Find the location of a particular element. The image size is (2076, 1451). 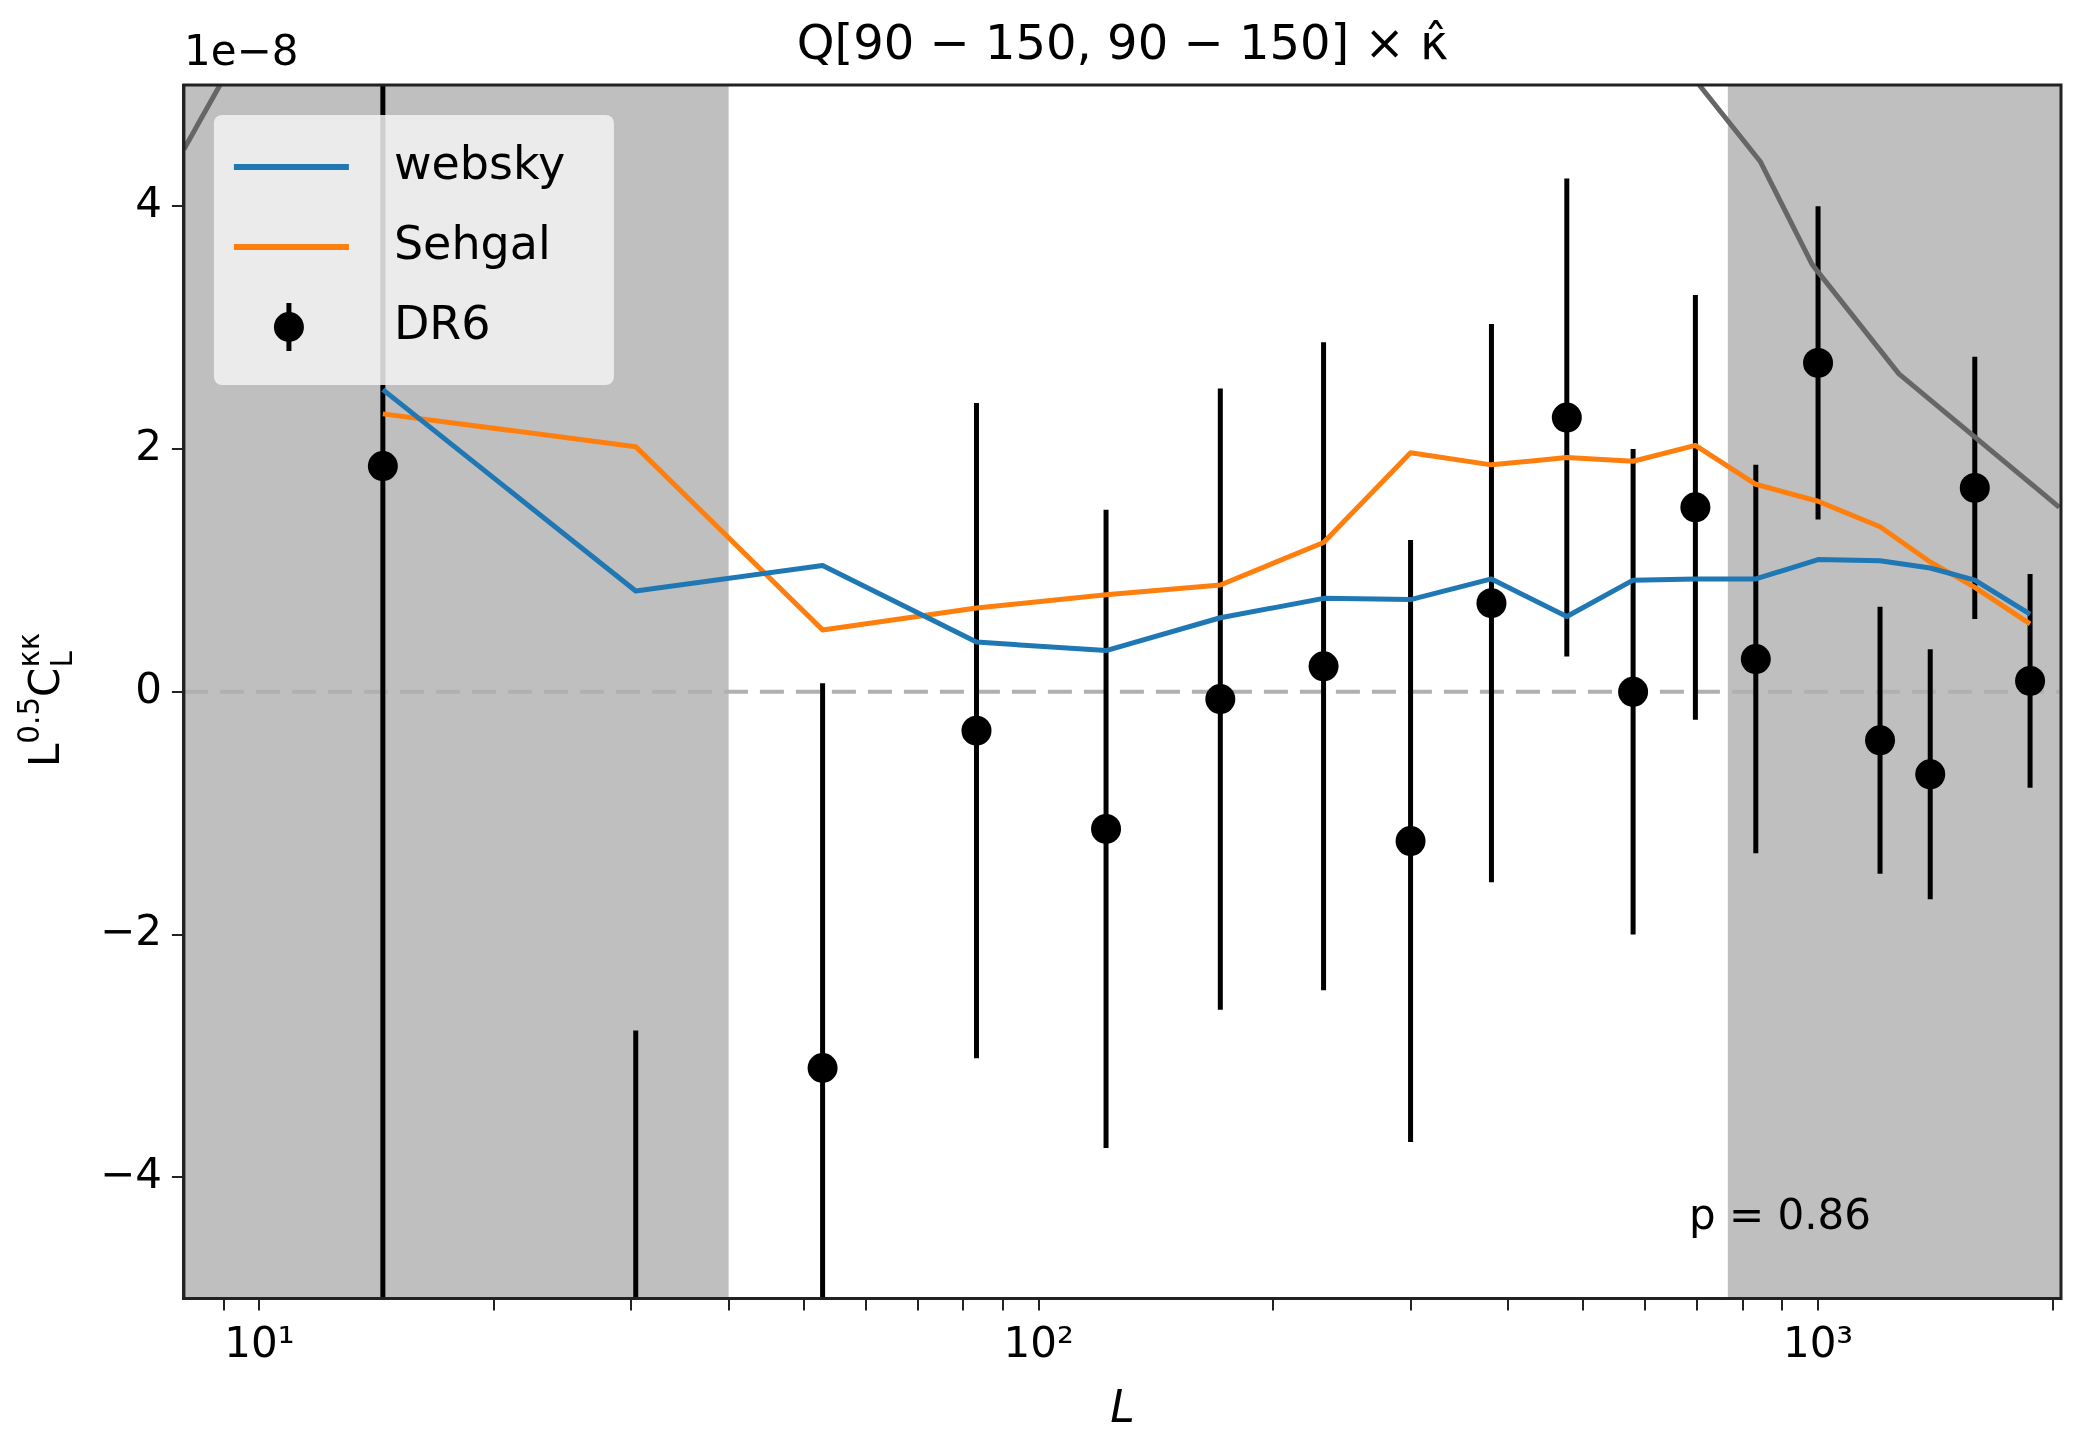

text: 1e−8 is located at coordinates (241, 50).